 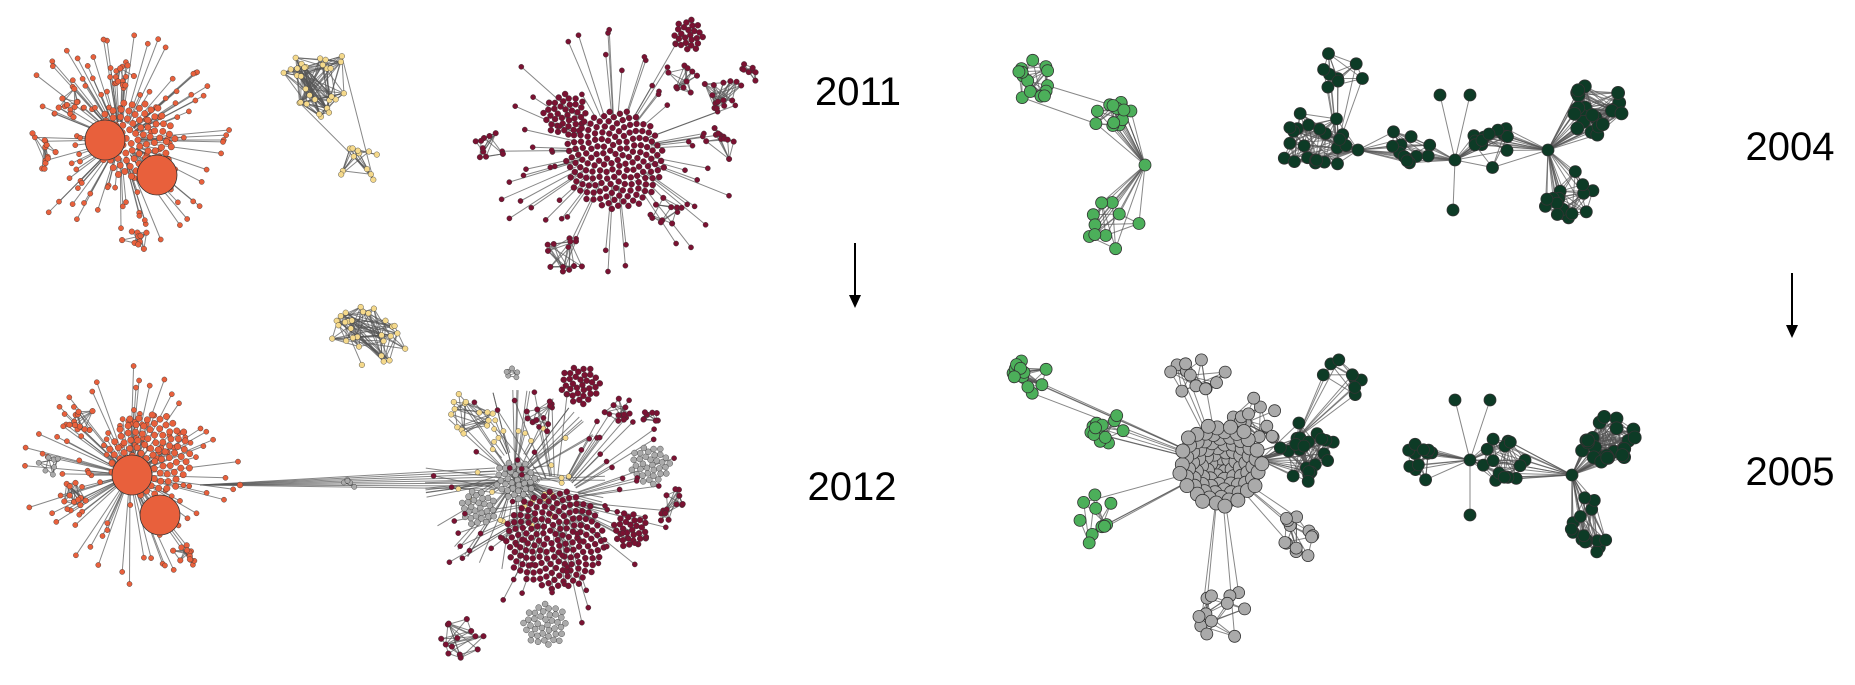 I want to click on bridge-node, so click(x=240, y=485).